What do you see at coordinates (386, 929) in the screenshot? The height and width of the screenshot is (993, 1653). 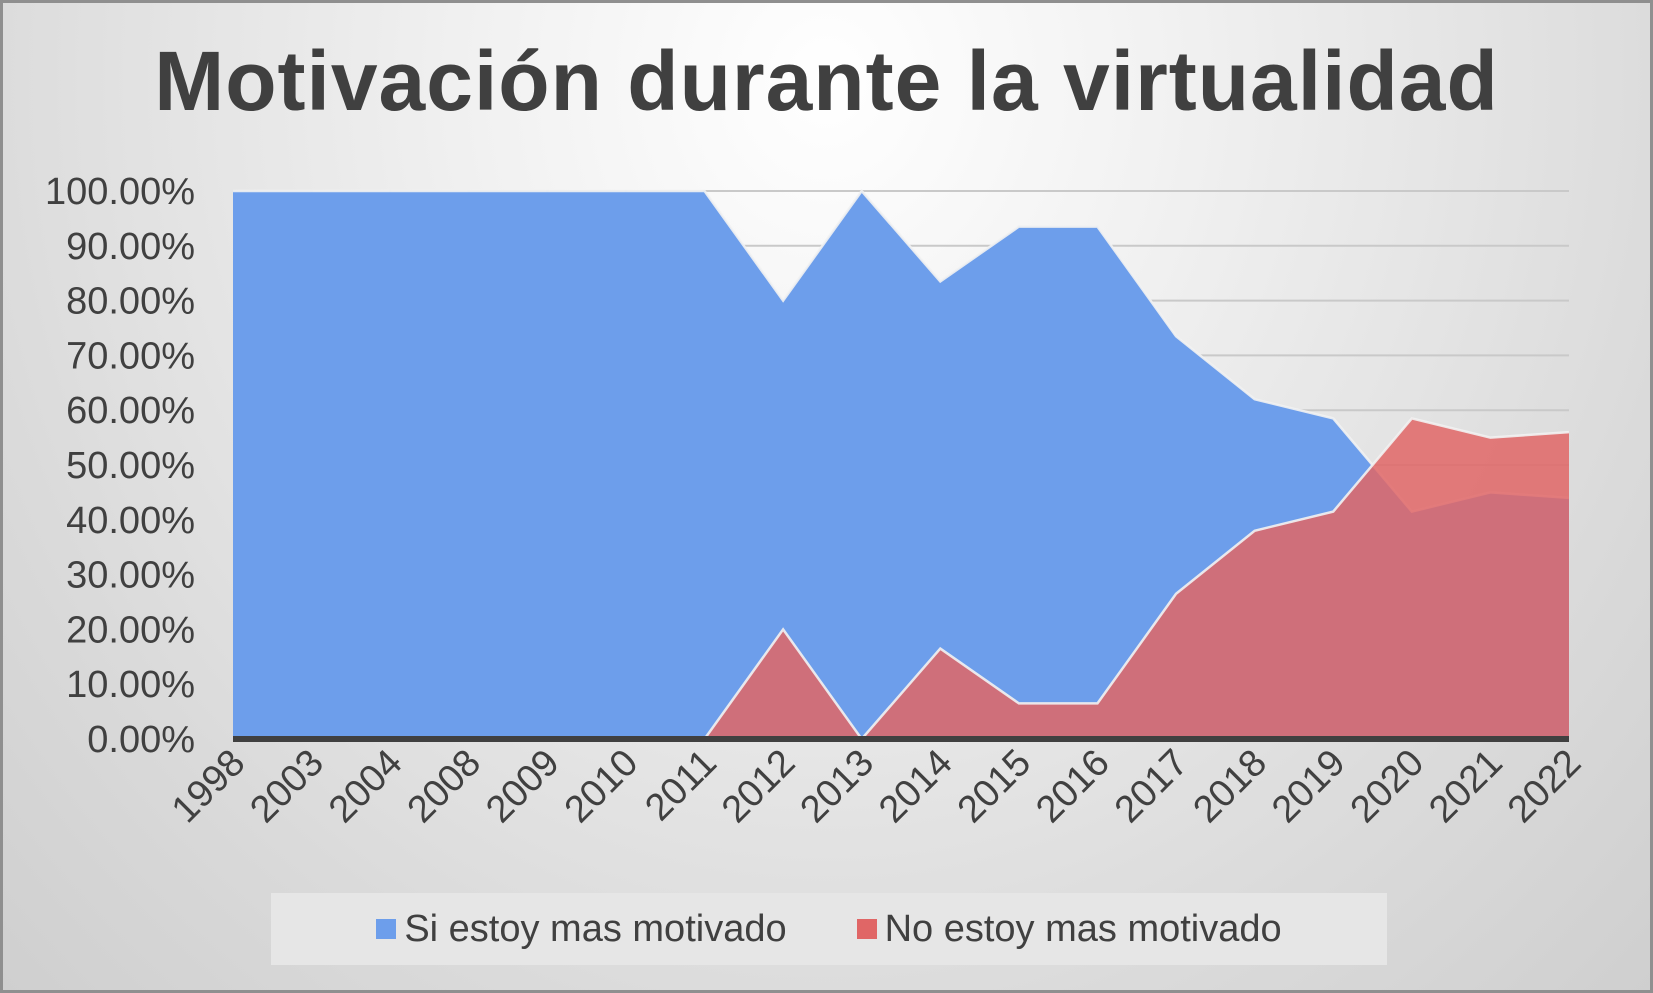 I see `legend-swatch-si` at bounding box center [386, 929].